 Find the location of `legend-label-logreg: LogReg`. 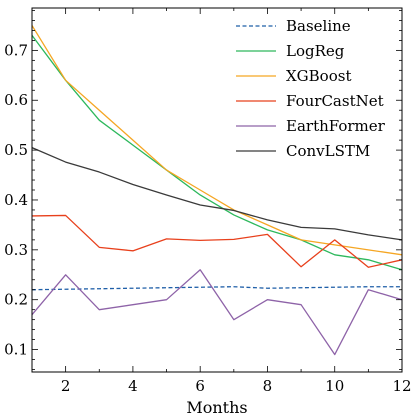

legend-label-logreg: LogReg is located at coordinates (315, 51).